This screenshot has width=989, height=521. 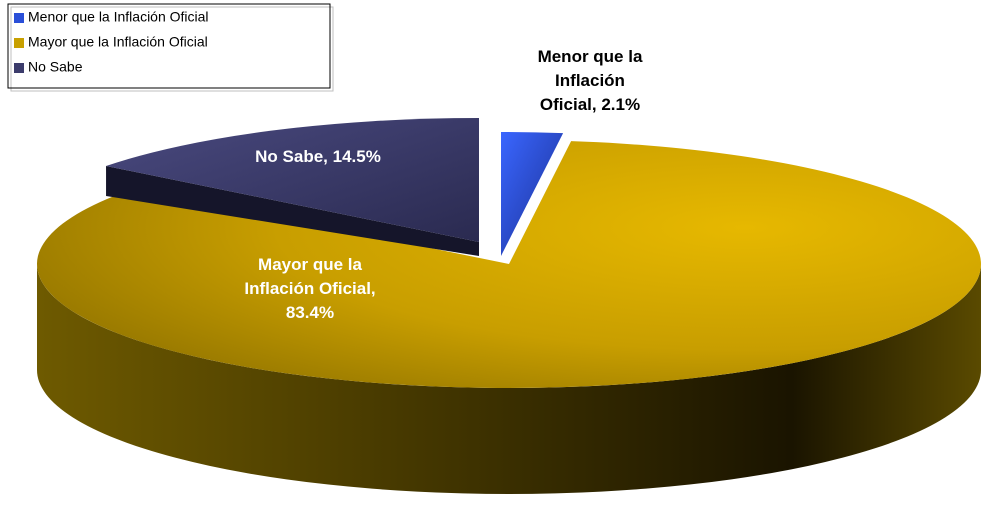 What do you see at coordinates (292, 210) in the screenshot?
I see `slice-edge` at bounding box center [292, 210].